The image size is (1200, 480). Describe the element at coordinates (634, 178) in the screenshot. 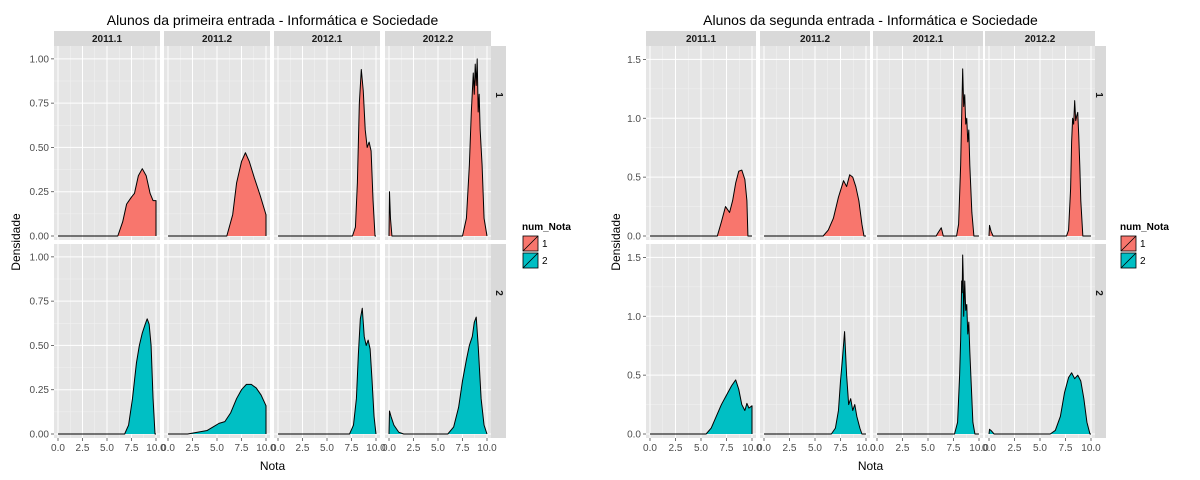

I see `y-tick-label: 0.5` at that location.